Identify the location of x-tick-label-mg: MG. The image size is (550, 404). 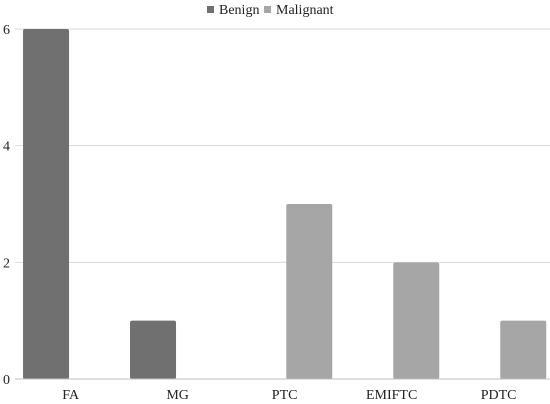
(177, 395).